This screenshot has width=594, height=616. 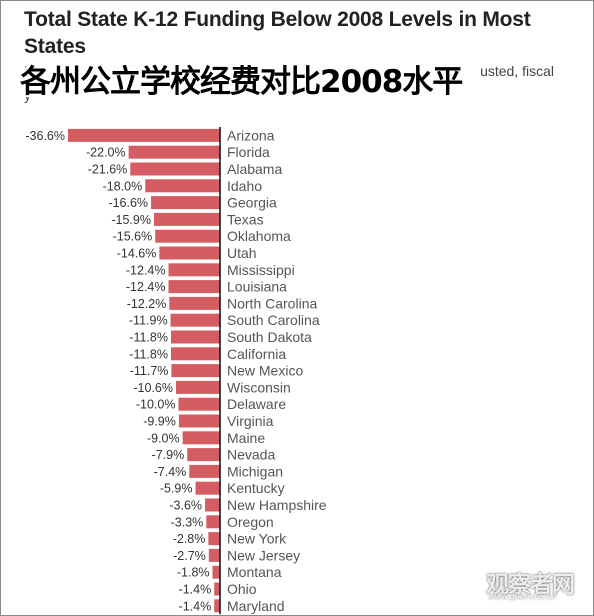 What do you see at coordinates (250, 522) in the screenshot?
I see `state-label-oregon: Oregon` at bounding box center [250, 522].